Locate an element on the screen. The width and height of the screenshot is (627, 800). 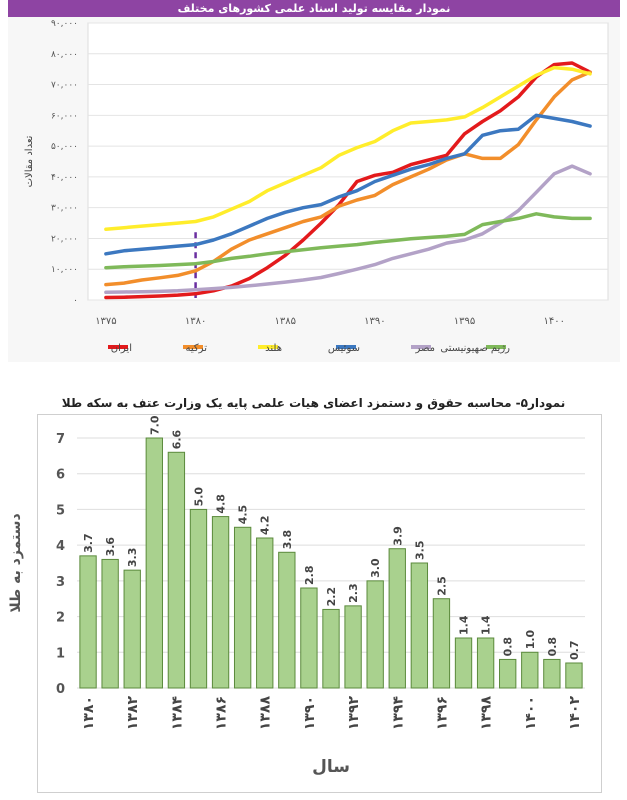
chart2-data-label: 2.5 is located at coordinates (441, 586).